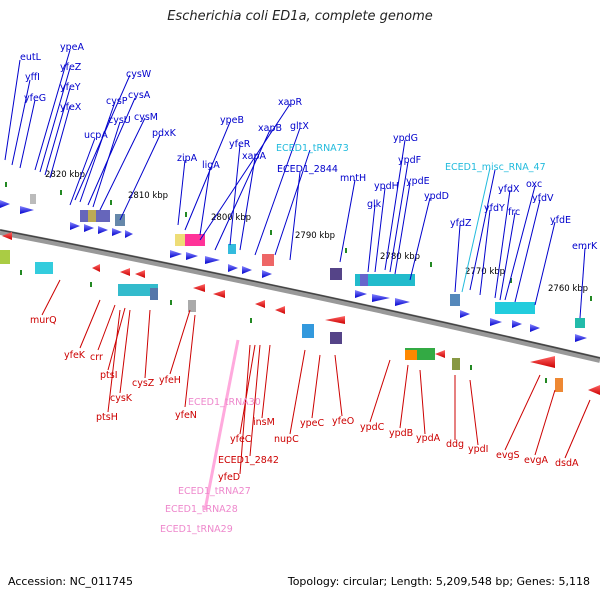 This screenshot has height=600, width=600. What do you see at coordinates (201, 509) in the screenshot?
I see `svg-text: ECED1_tRNA28` at bounding box center [201, 509].